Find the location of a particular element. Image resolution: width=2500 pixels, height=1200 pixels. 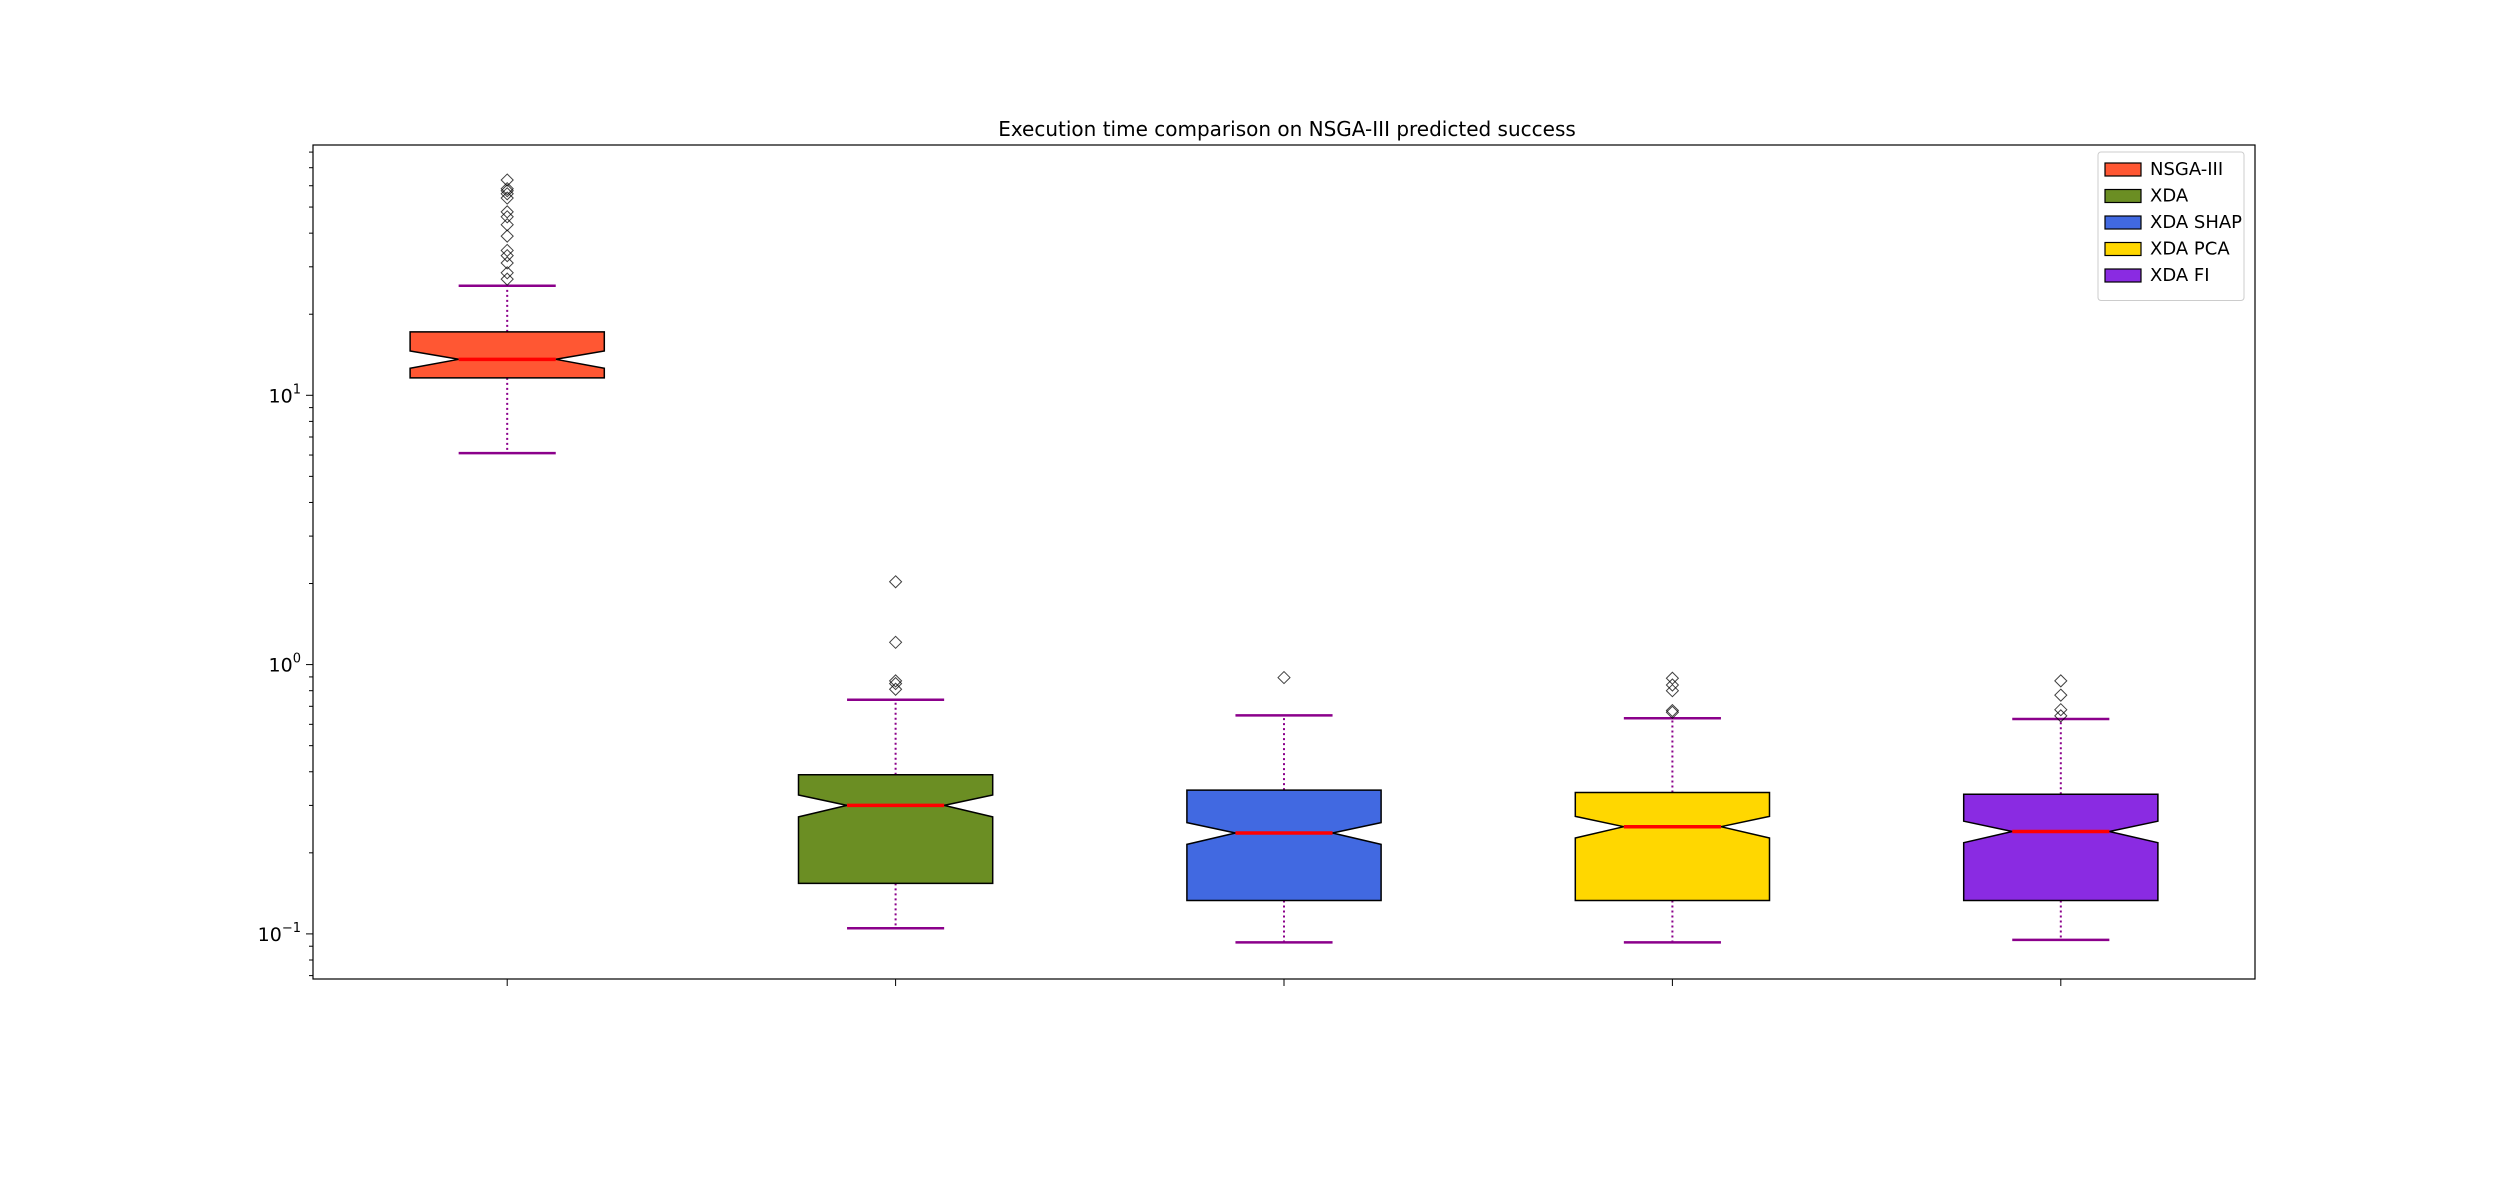

y-tick-label: 10⁰ is located at coordinates (285, 664).